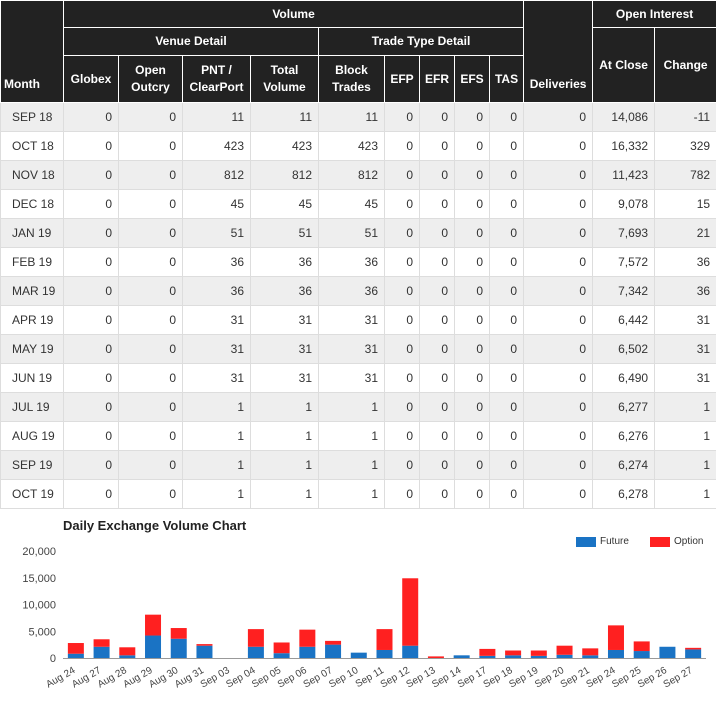 The width and height of the screenshot is (716, 701). Describe the element at coordinates (293, 14) in the screenshot. I see `volume-group-header: Volume` at that location.